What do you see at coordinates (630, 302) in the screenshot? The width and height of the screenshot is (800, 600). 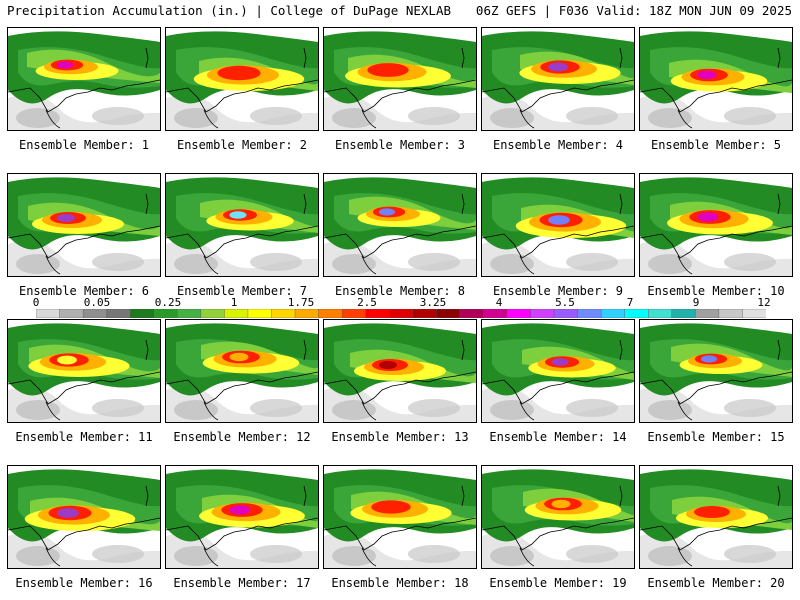 I see `colorbar-tick-label: 7` at bounding box center [630, 302].